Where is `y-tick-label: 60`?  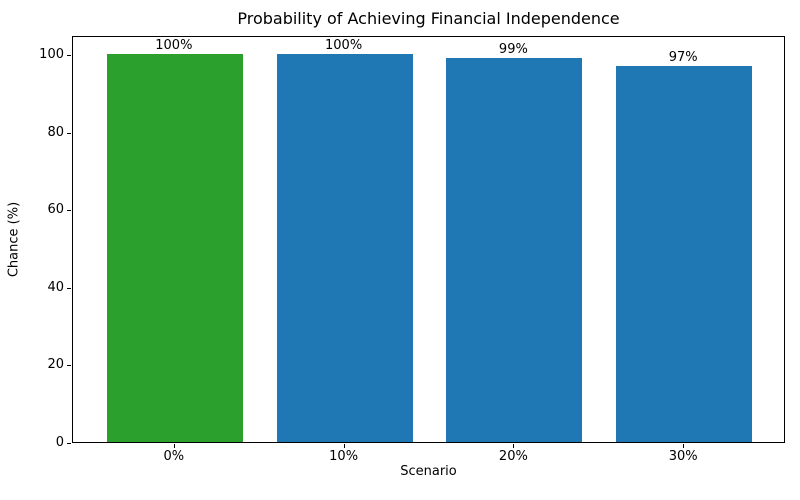 y-tick-label: 60 is located at coordinates (55, 210).